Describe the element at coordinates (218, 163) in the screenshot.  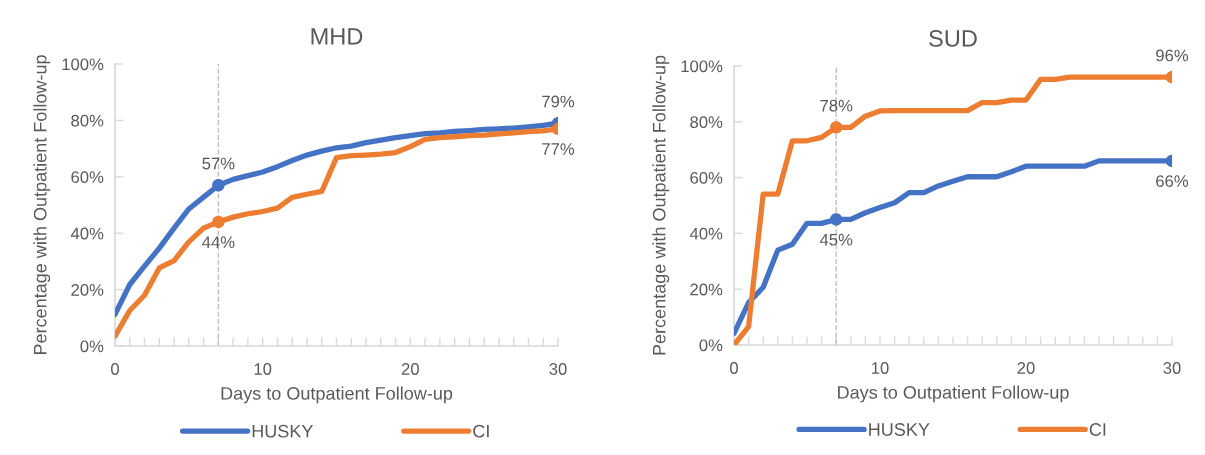
I see `data-label: 57%` at that location.